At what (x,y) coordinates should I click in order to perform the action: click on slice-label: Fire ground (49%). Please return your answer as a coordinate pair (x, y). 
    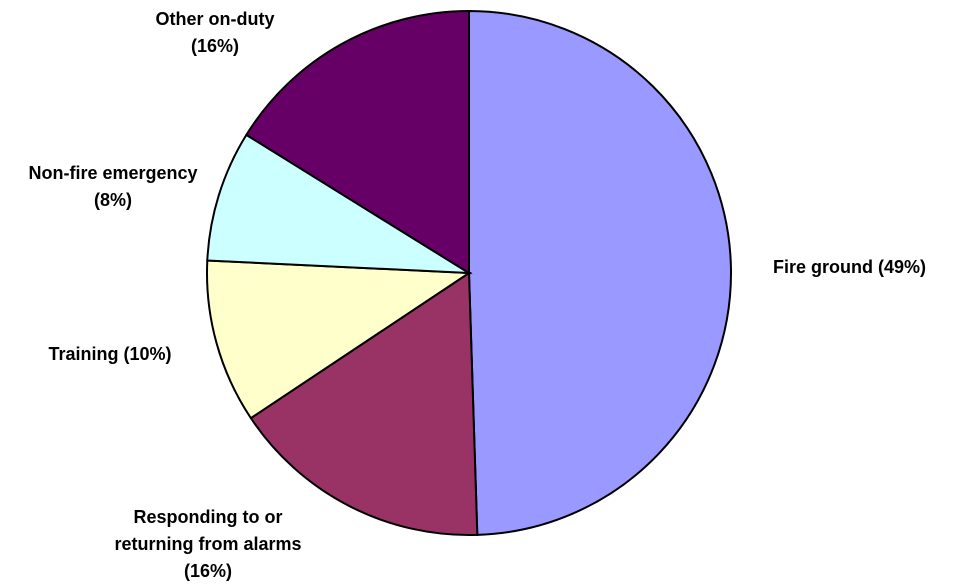
    Looking at the image, I should click on (849, 267).